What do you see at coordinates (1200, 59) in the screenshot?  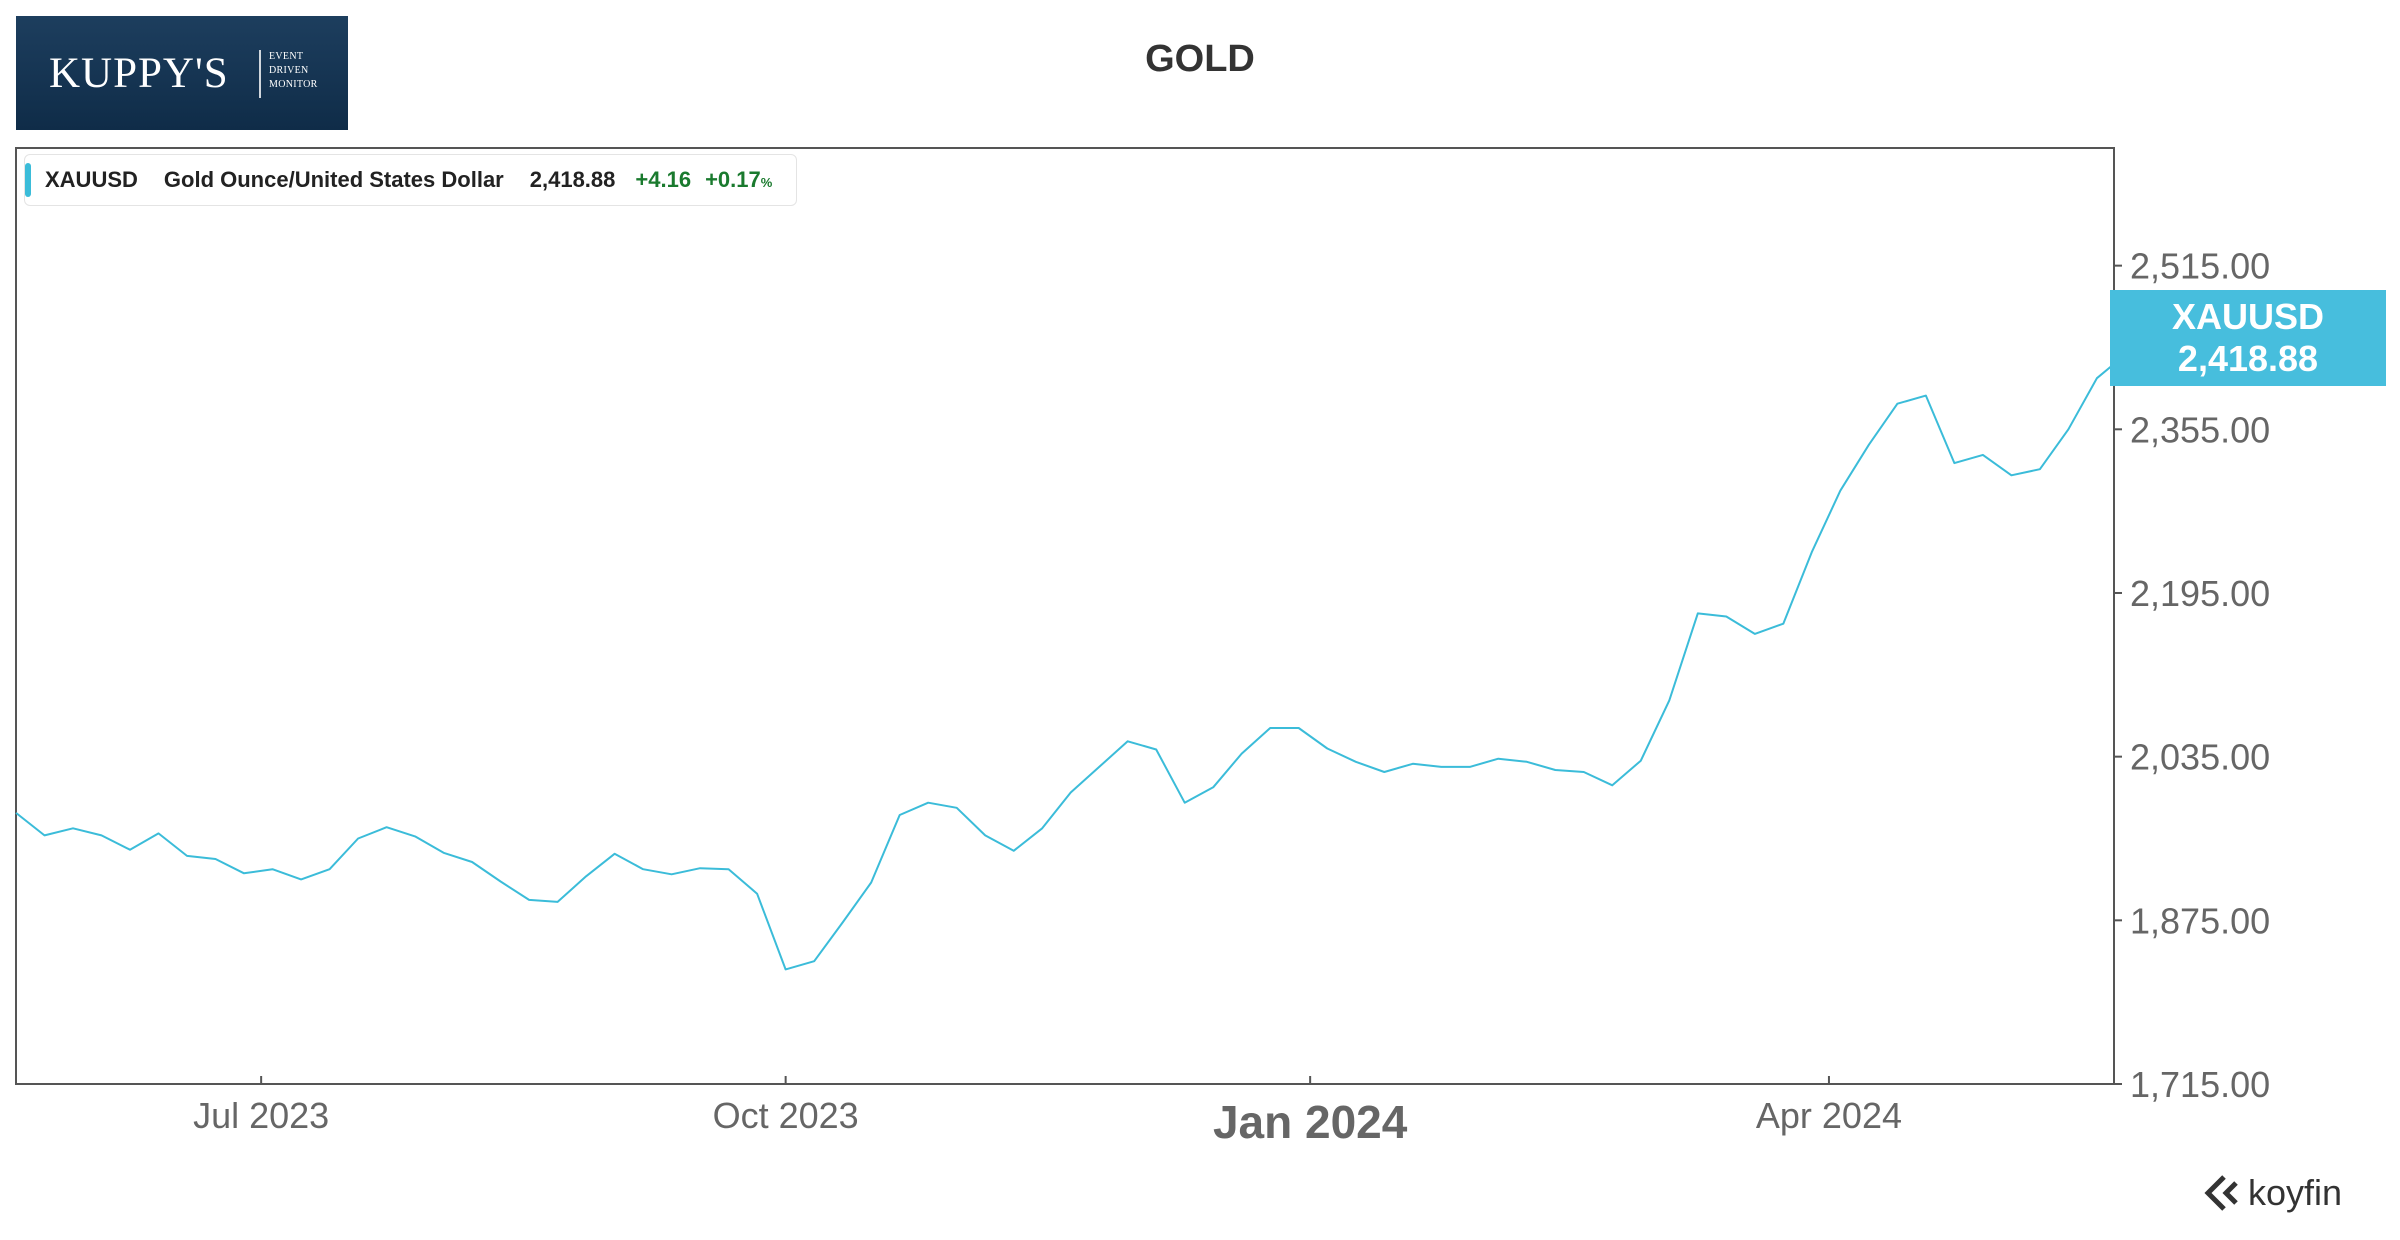 I see `chart-title: GOLD` at bounding box center [1200, 59].